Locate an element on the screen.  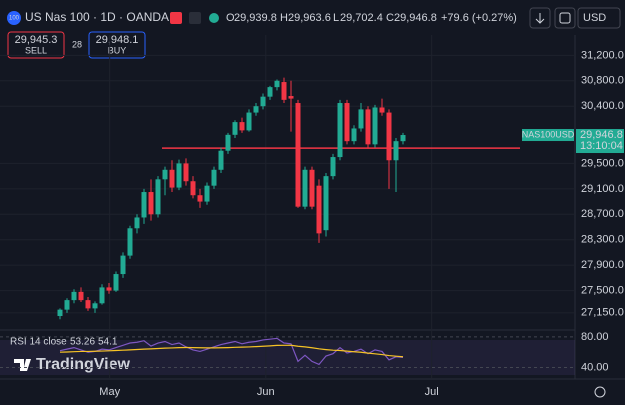
indicator-title: RSI 14 close is located at coordinates (38, 342).